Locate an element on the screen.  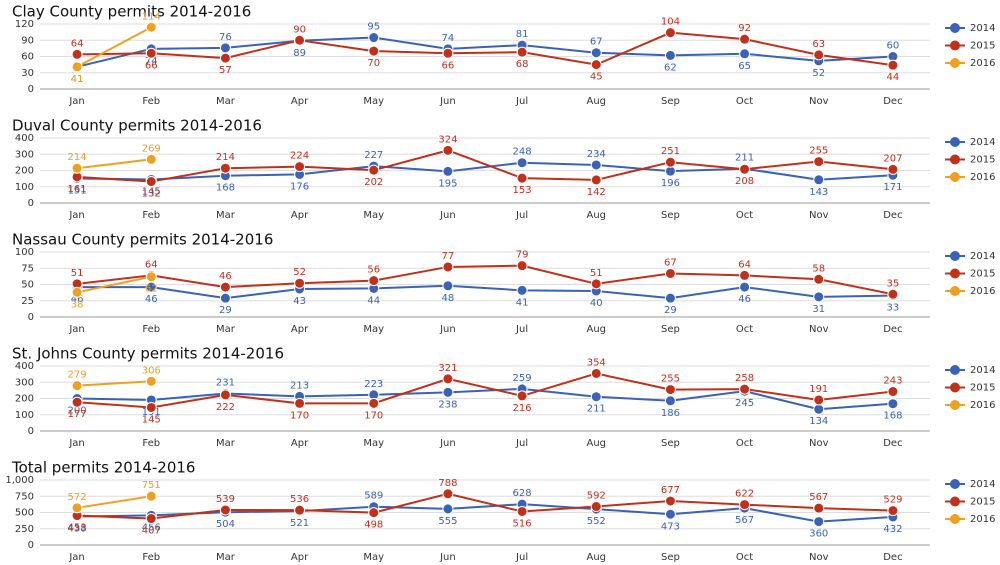
data-label: 33 is located at coordinates (893, 308).